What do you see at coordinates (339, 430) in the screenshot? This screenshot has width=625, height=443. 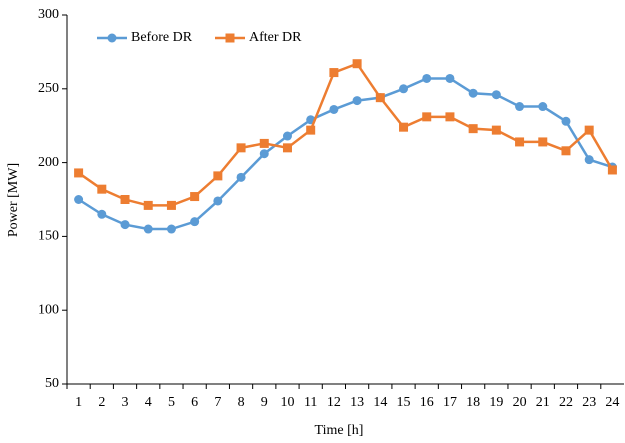 I see `x-axis-title: Time [h]` at bounding box center [339, 430].